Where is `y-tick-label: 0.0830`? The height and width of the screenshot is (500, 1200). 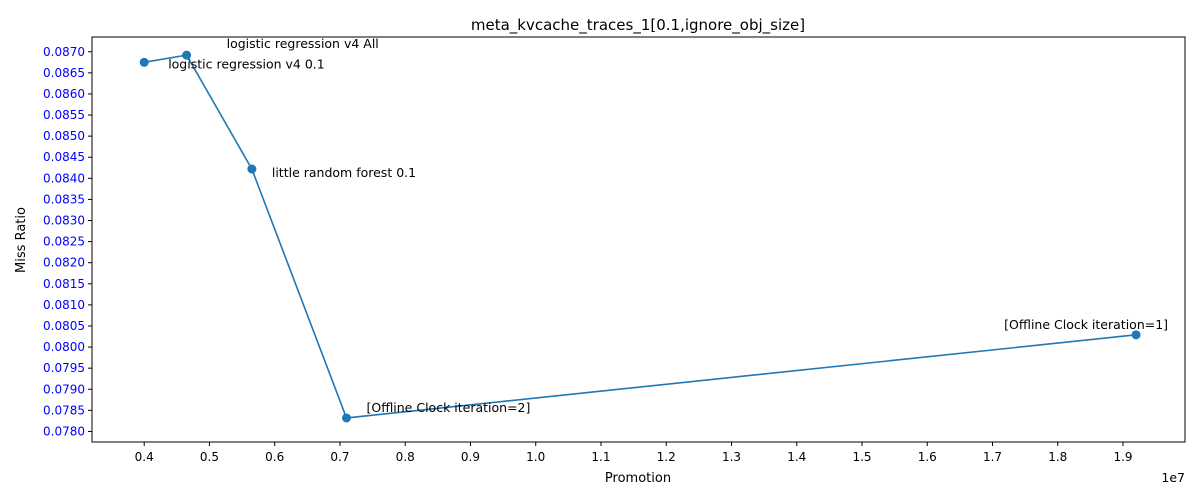
y-tick-label: 0.0830 is located at coordinates (64, 221).